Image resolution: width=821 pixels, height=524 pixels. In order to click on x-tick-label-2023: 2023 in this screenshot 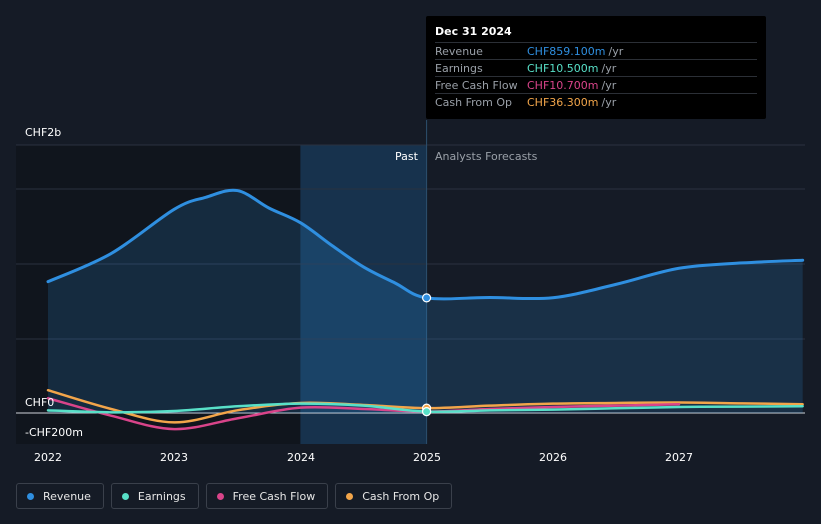, I will do `click(174, 457)`.